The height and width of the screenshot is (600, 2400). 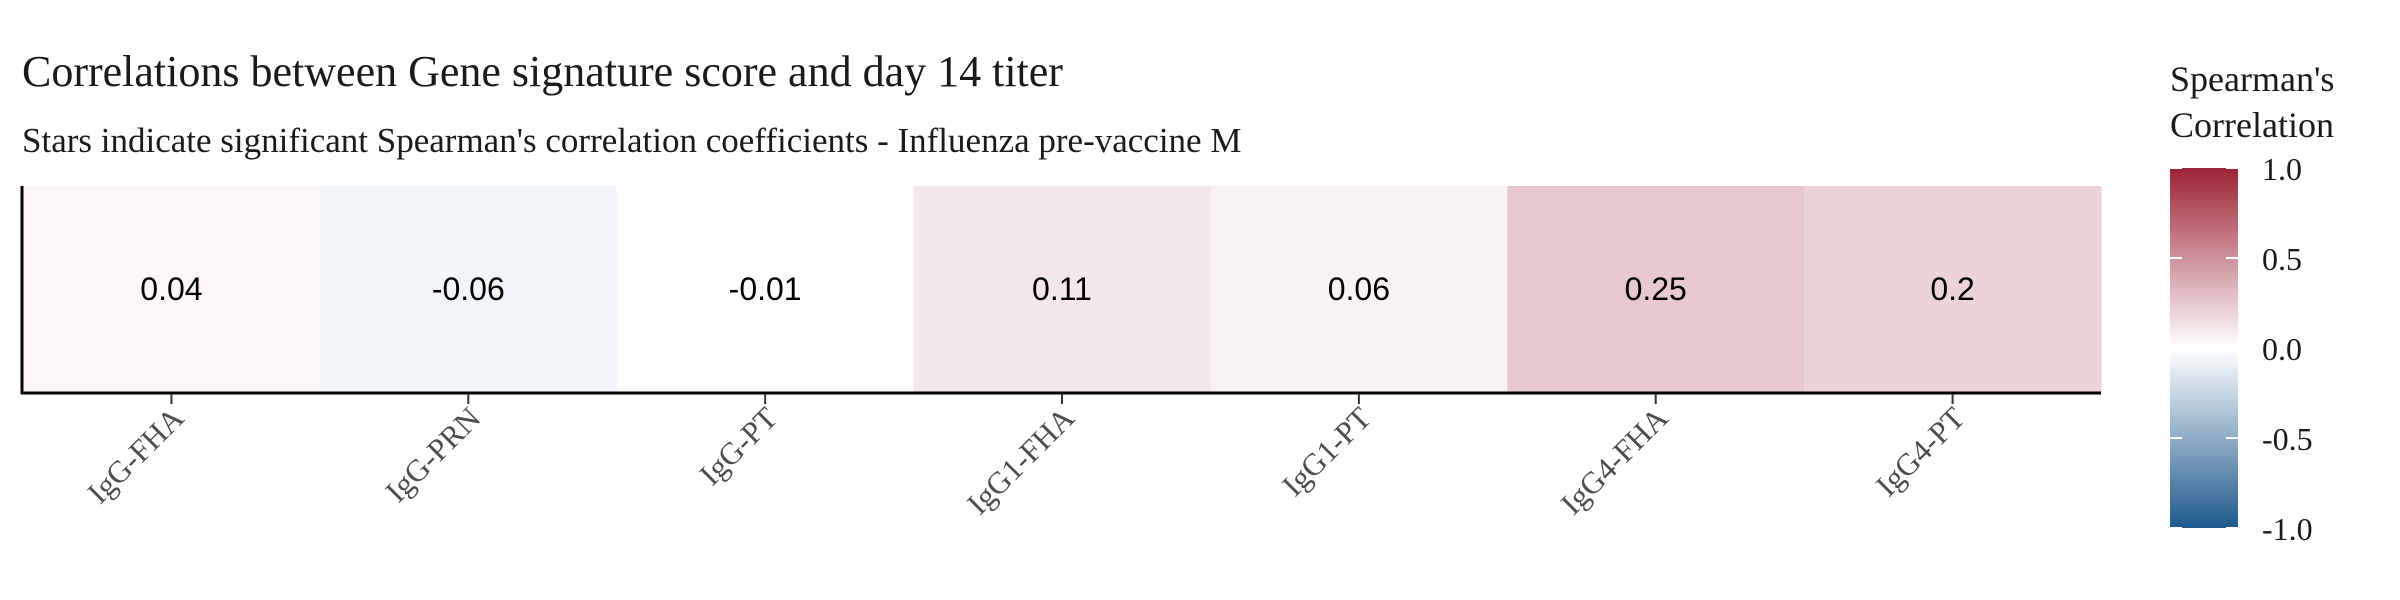 I want to click on value-label-igg-prn: -0.06, so click(x=468, y=289).